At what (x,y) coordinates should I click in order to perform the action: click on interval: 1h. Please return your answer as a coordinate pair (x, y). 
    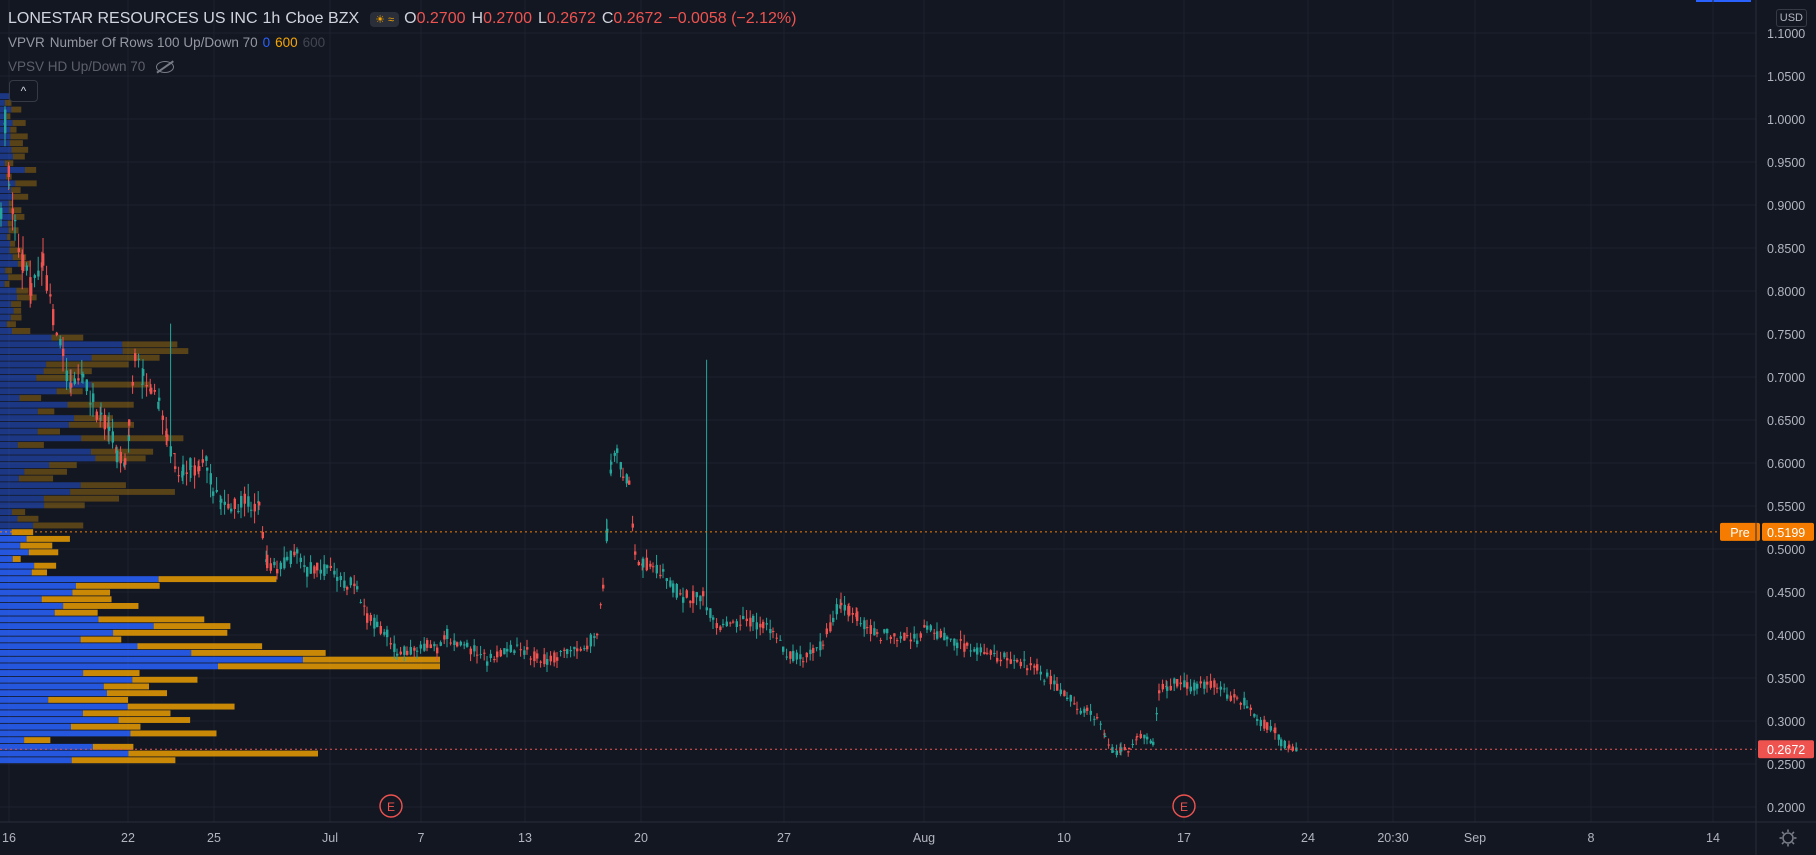
    Looking at the image, I should click on (271, 18).